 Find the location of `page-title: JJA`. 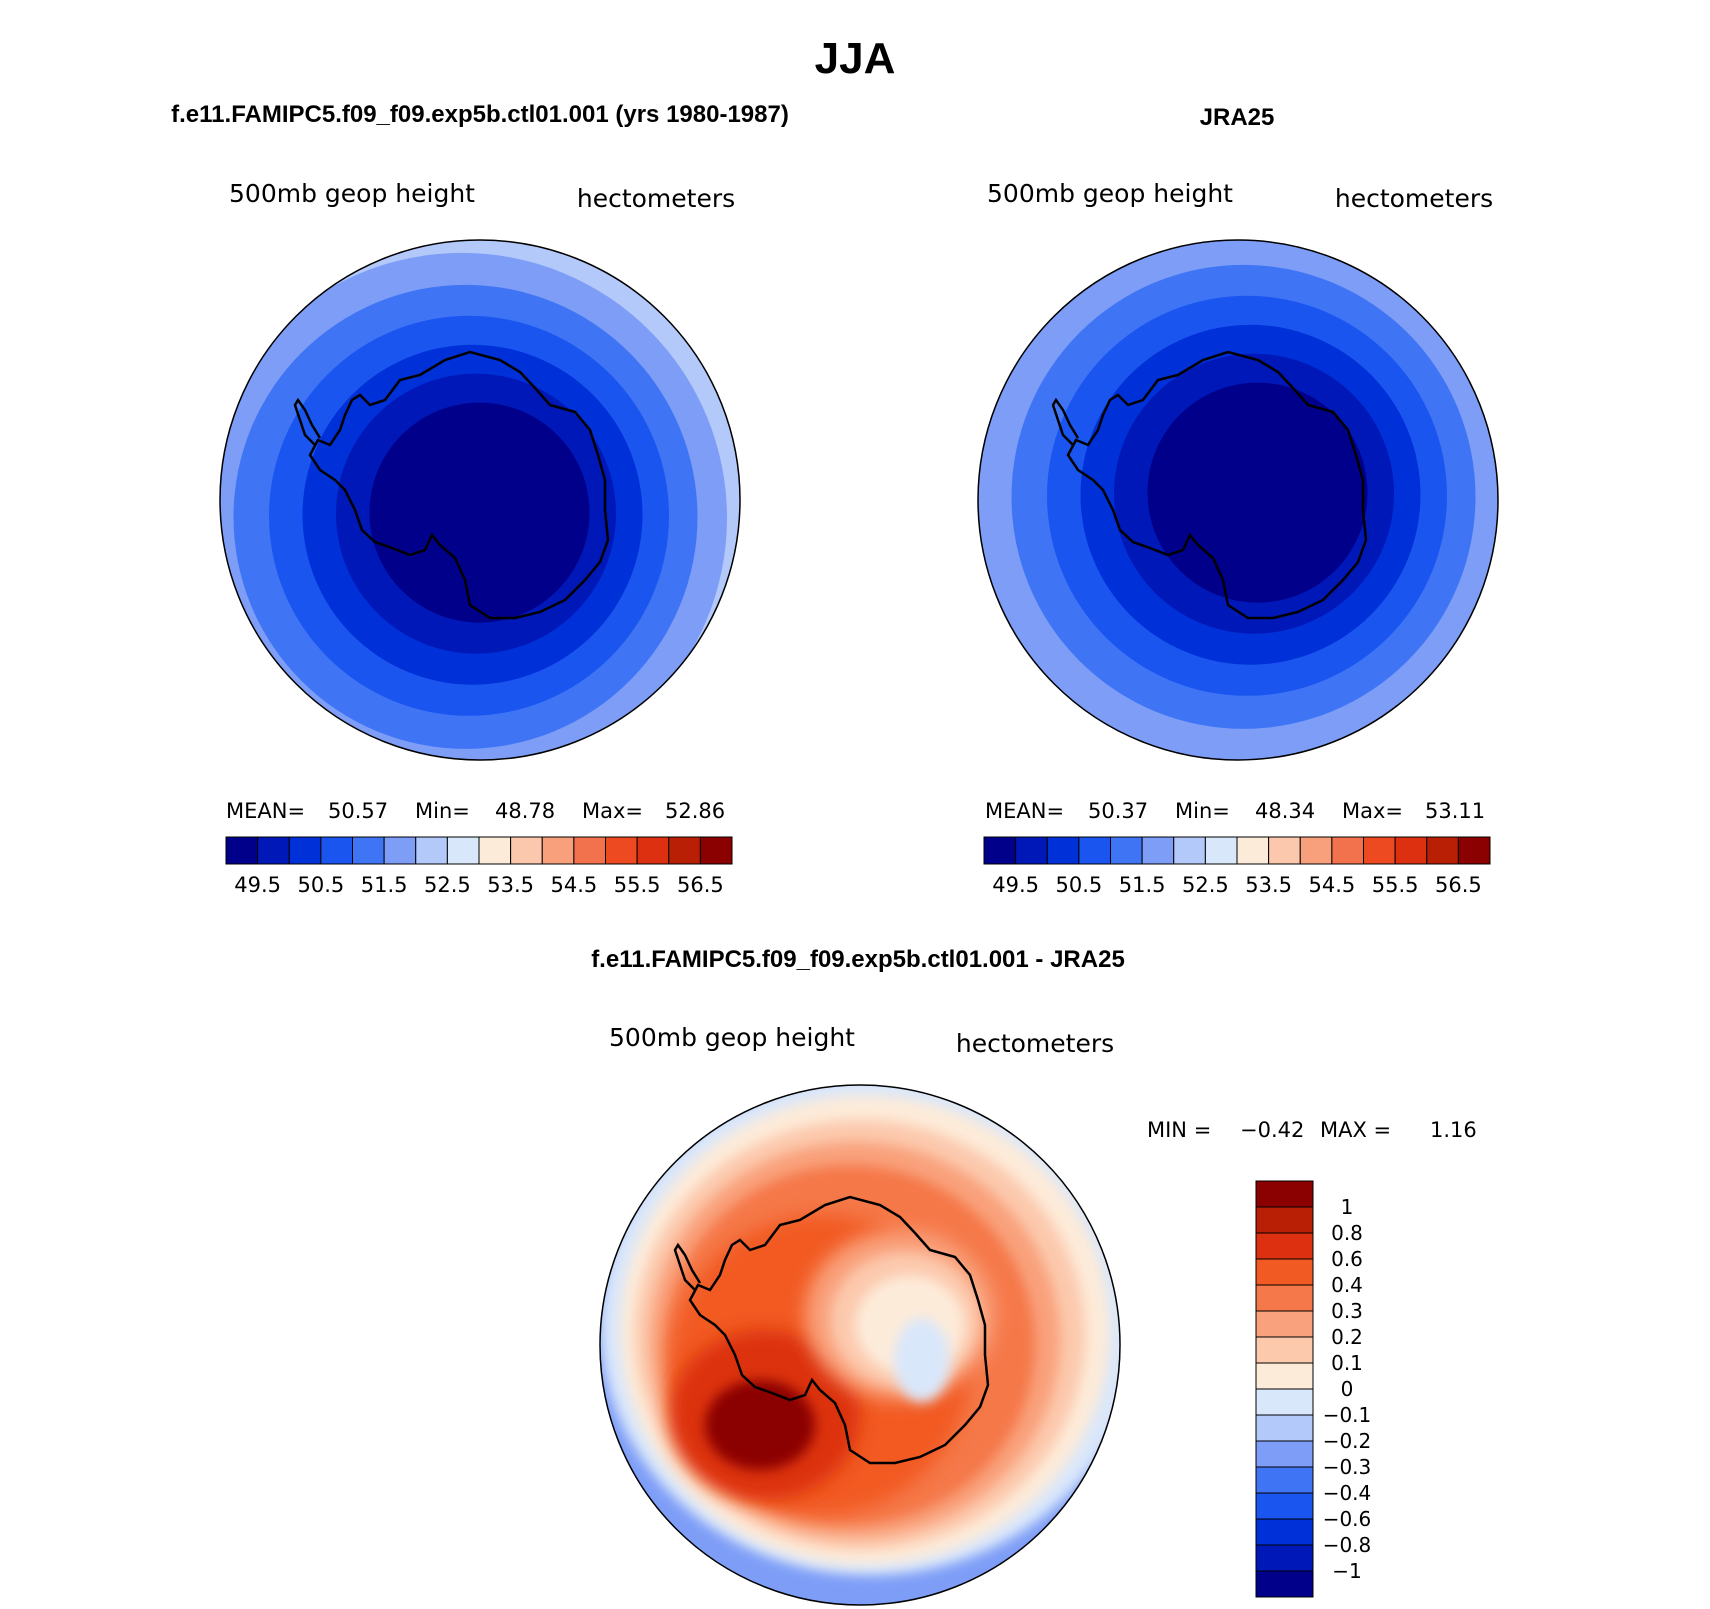

page-title: JJA is located at coordinates (855, 58).